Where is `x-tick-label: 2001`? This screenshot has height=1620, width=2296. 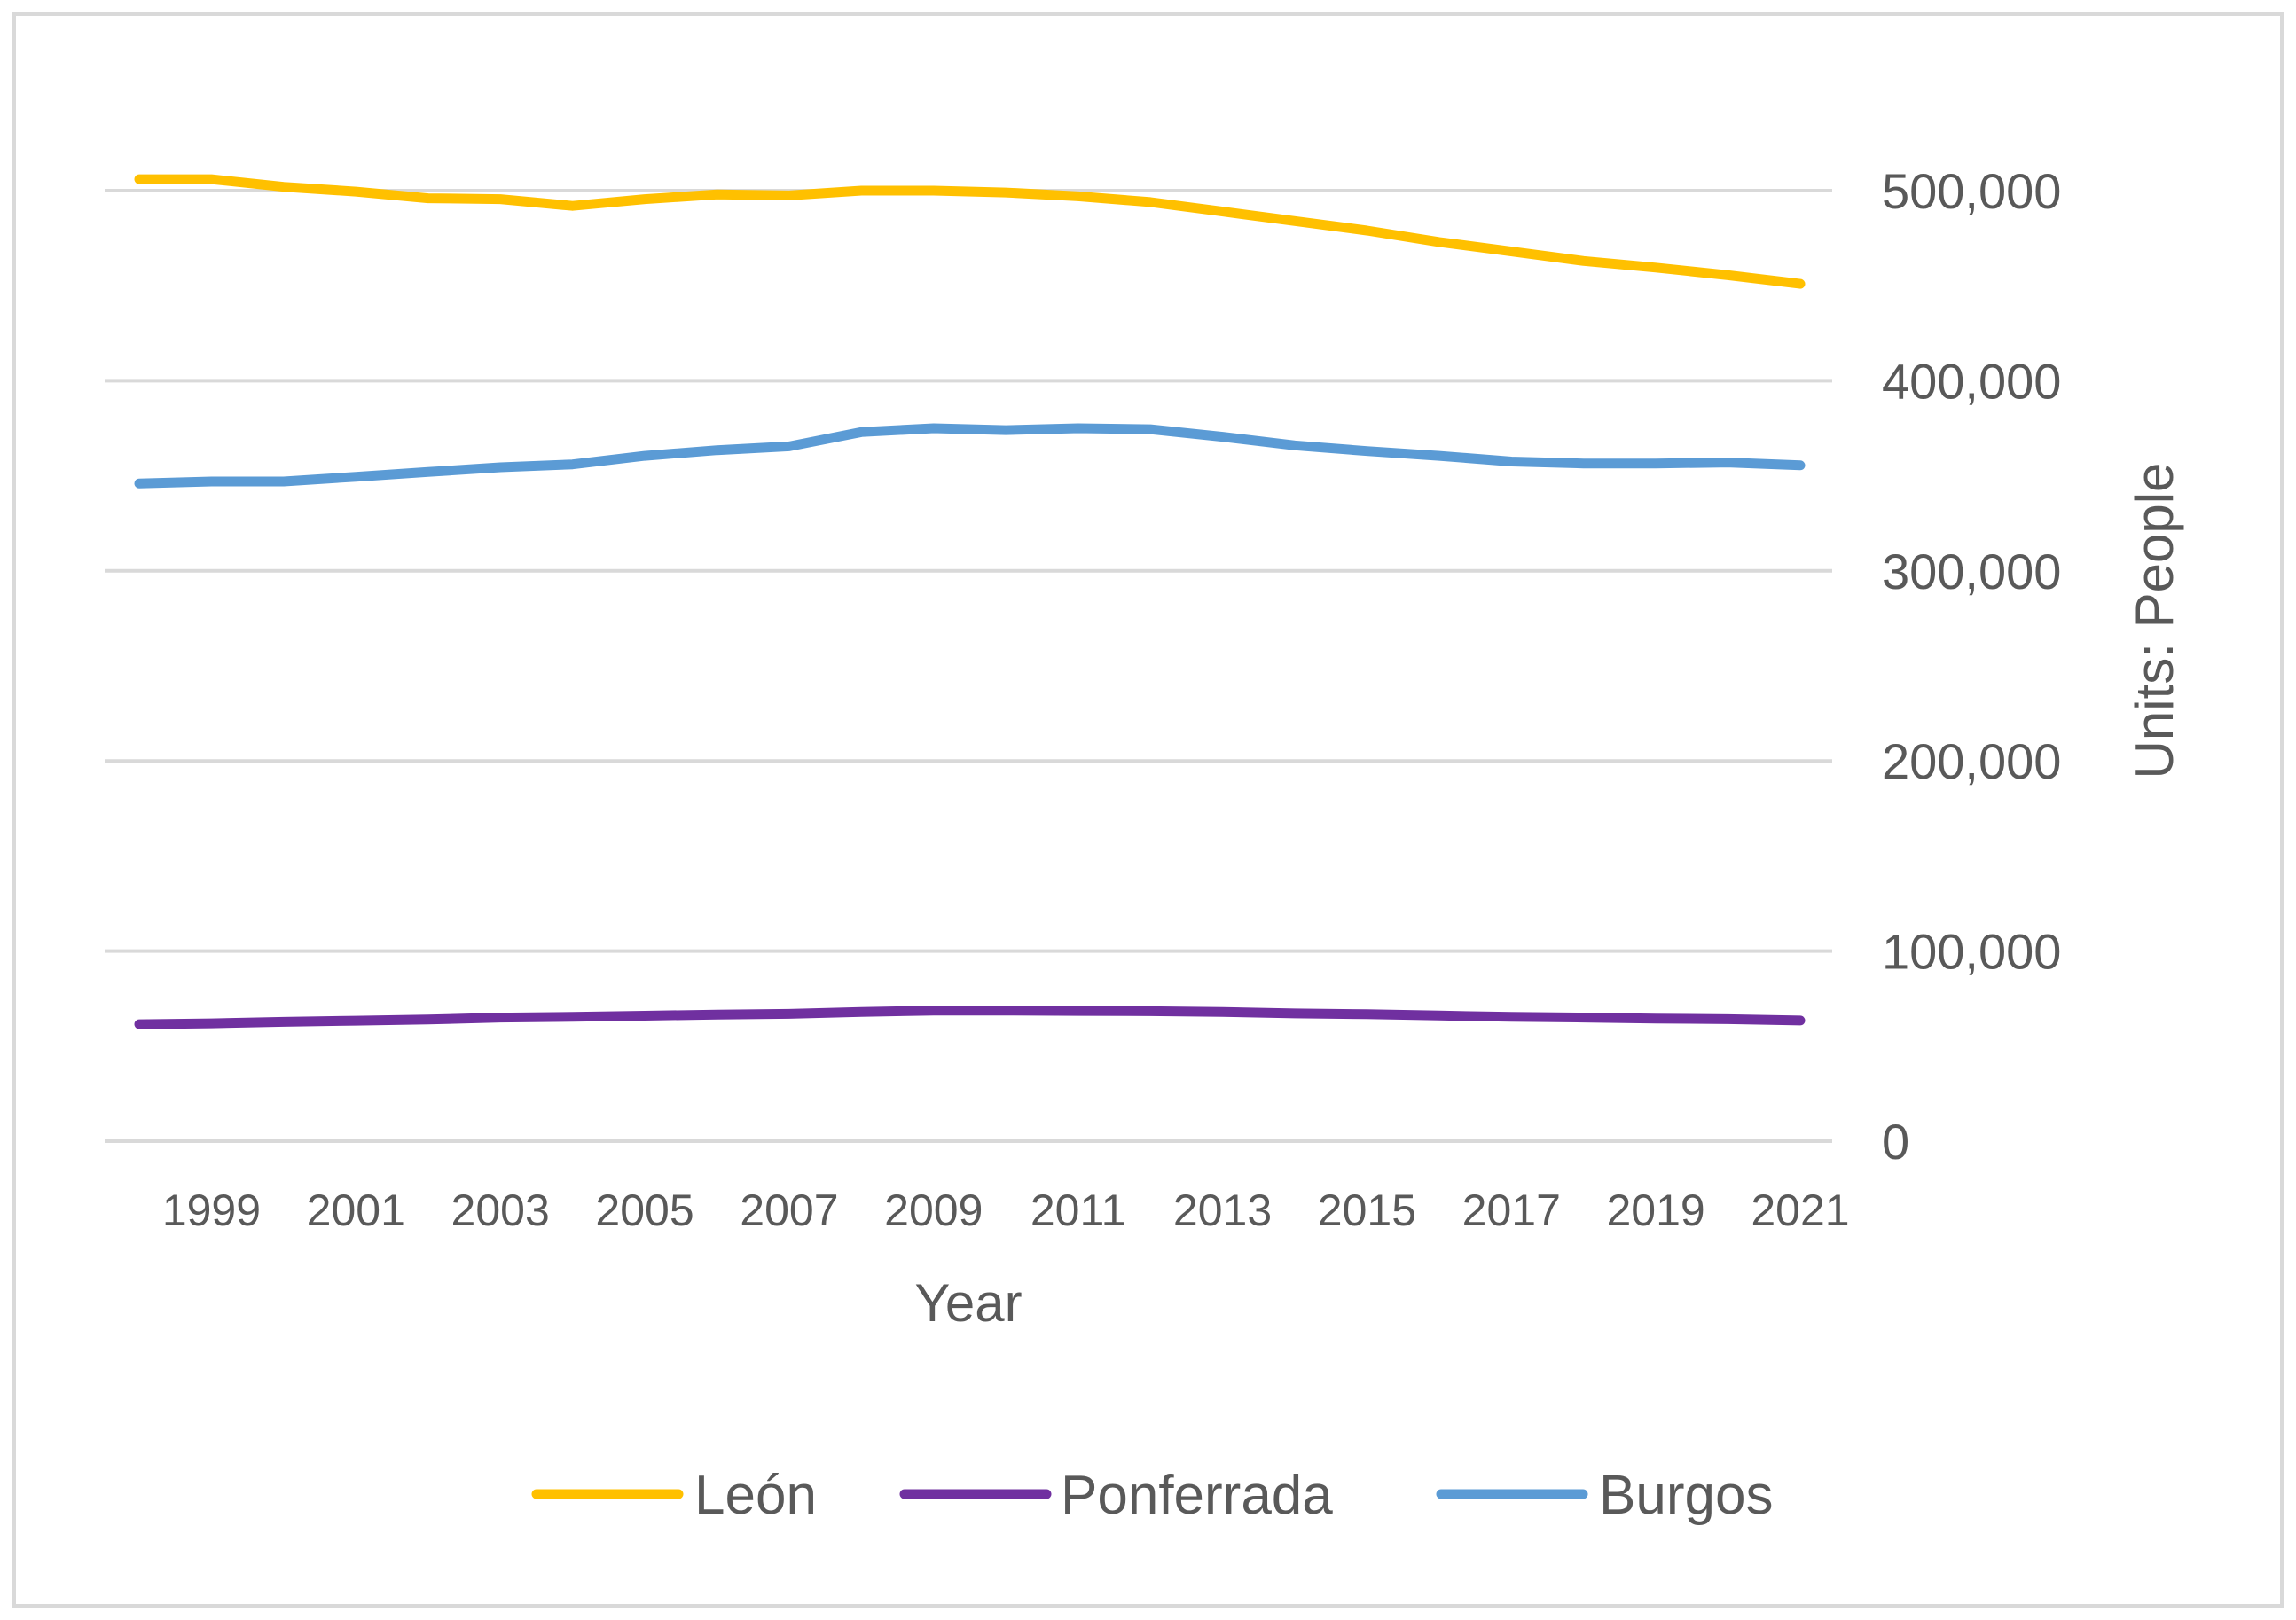
x-tick-label: 2001 is located at coordinates (356, 1210).